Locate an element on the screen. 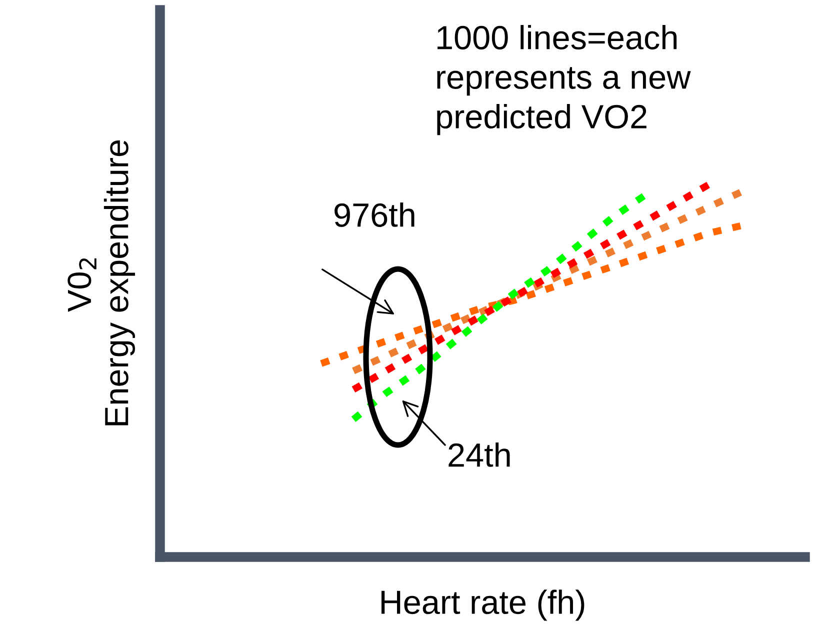 This screenshot has width=816, height=631. x-axis-title: Heart rate (fh) is located at coordinates (483, 605).